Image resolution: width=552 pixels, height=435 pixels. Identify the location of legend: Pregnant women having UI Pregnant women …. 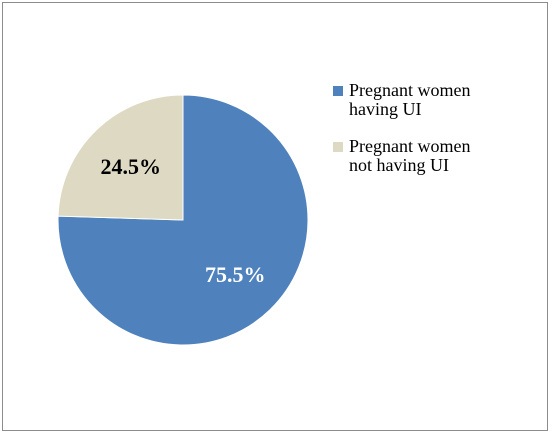
(433, 137).